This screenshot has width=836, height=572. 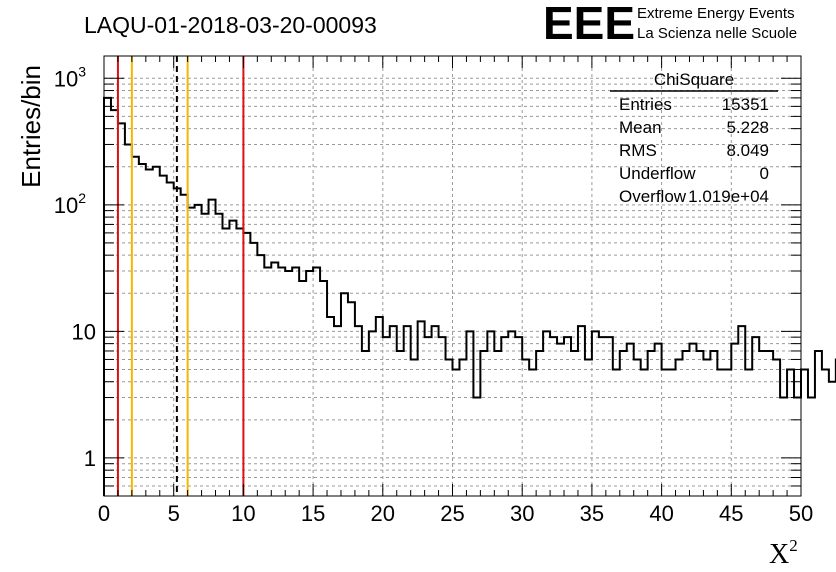 I want to click on x-tick-label: 5, so click(x=174, y=513).